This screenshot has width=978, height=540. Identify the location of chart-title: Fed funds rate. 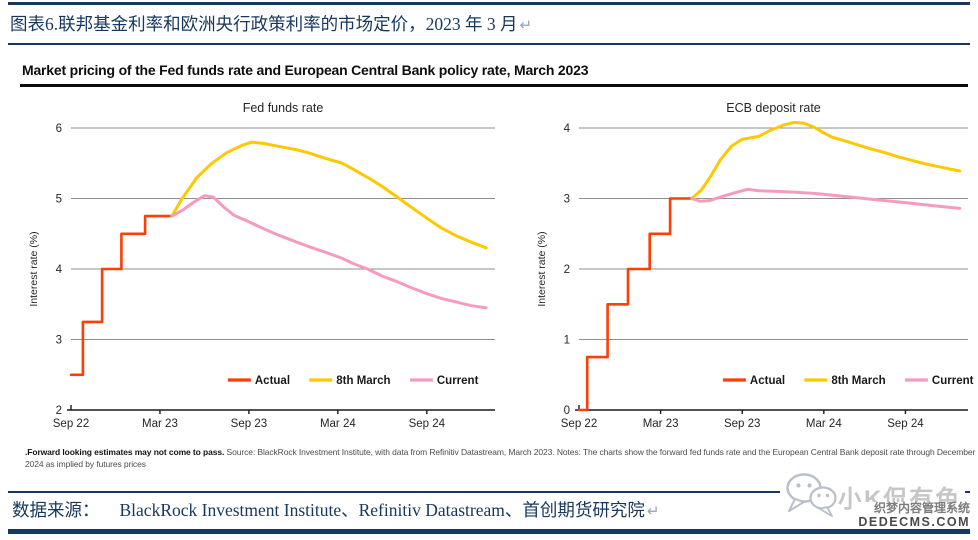
(283, 108).